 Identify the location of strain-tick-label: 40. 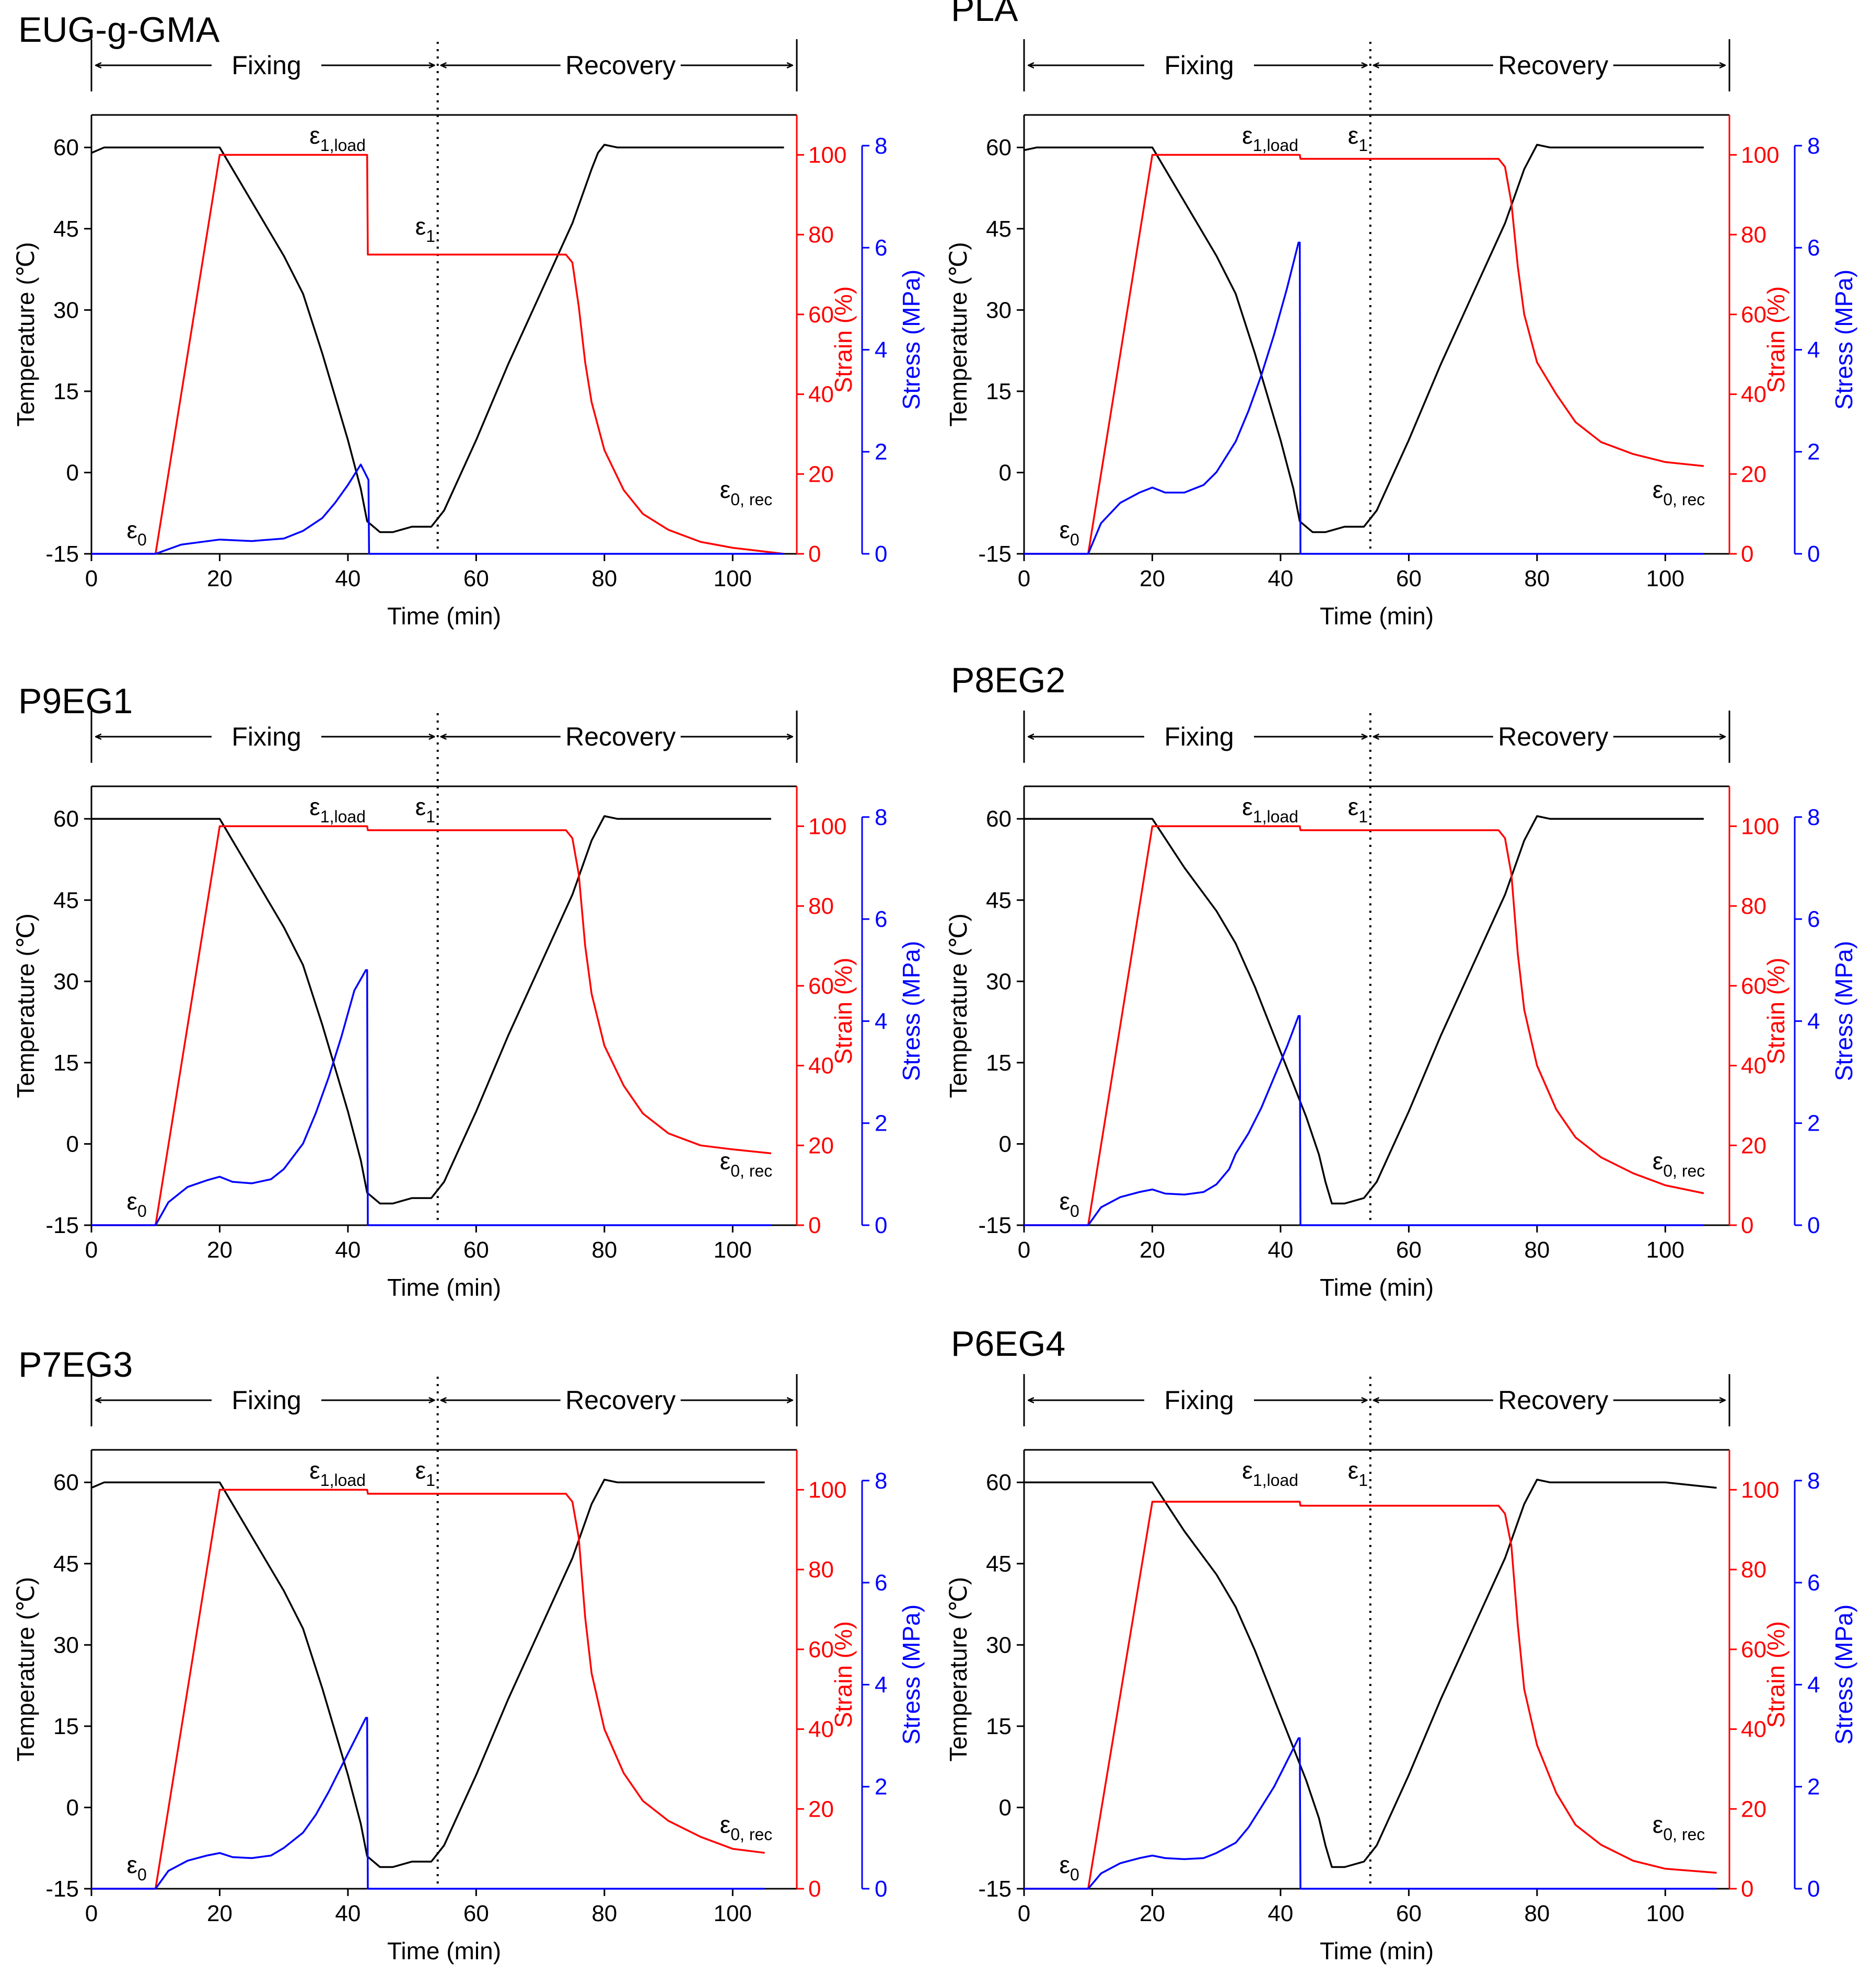
(1754, 395).